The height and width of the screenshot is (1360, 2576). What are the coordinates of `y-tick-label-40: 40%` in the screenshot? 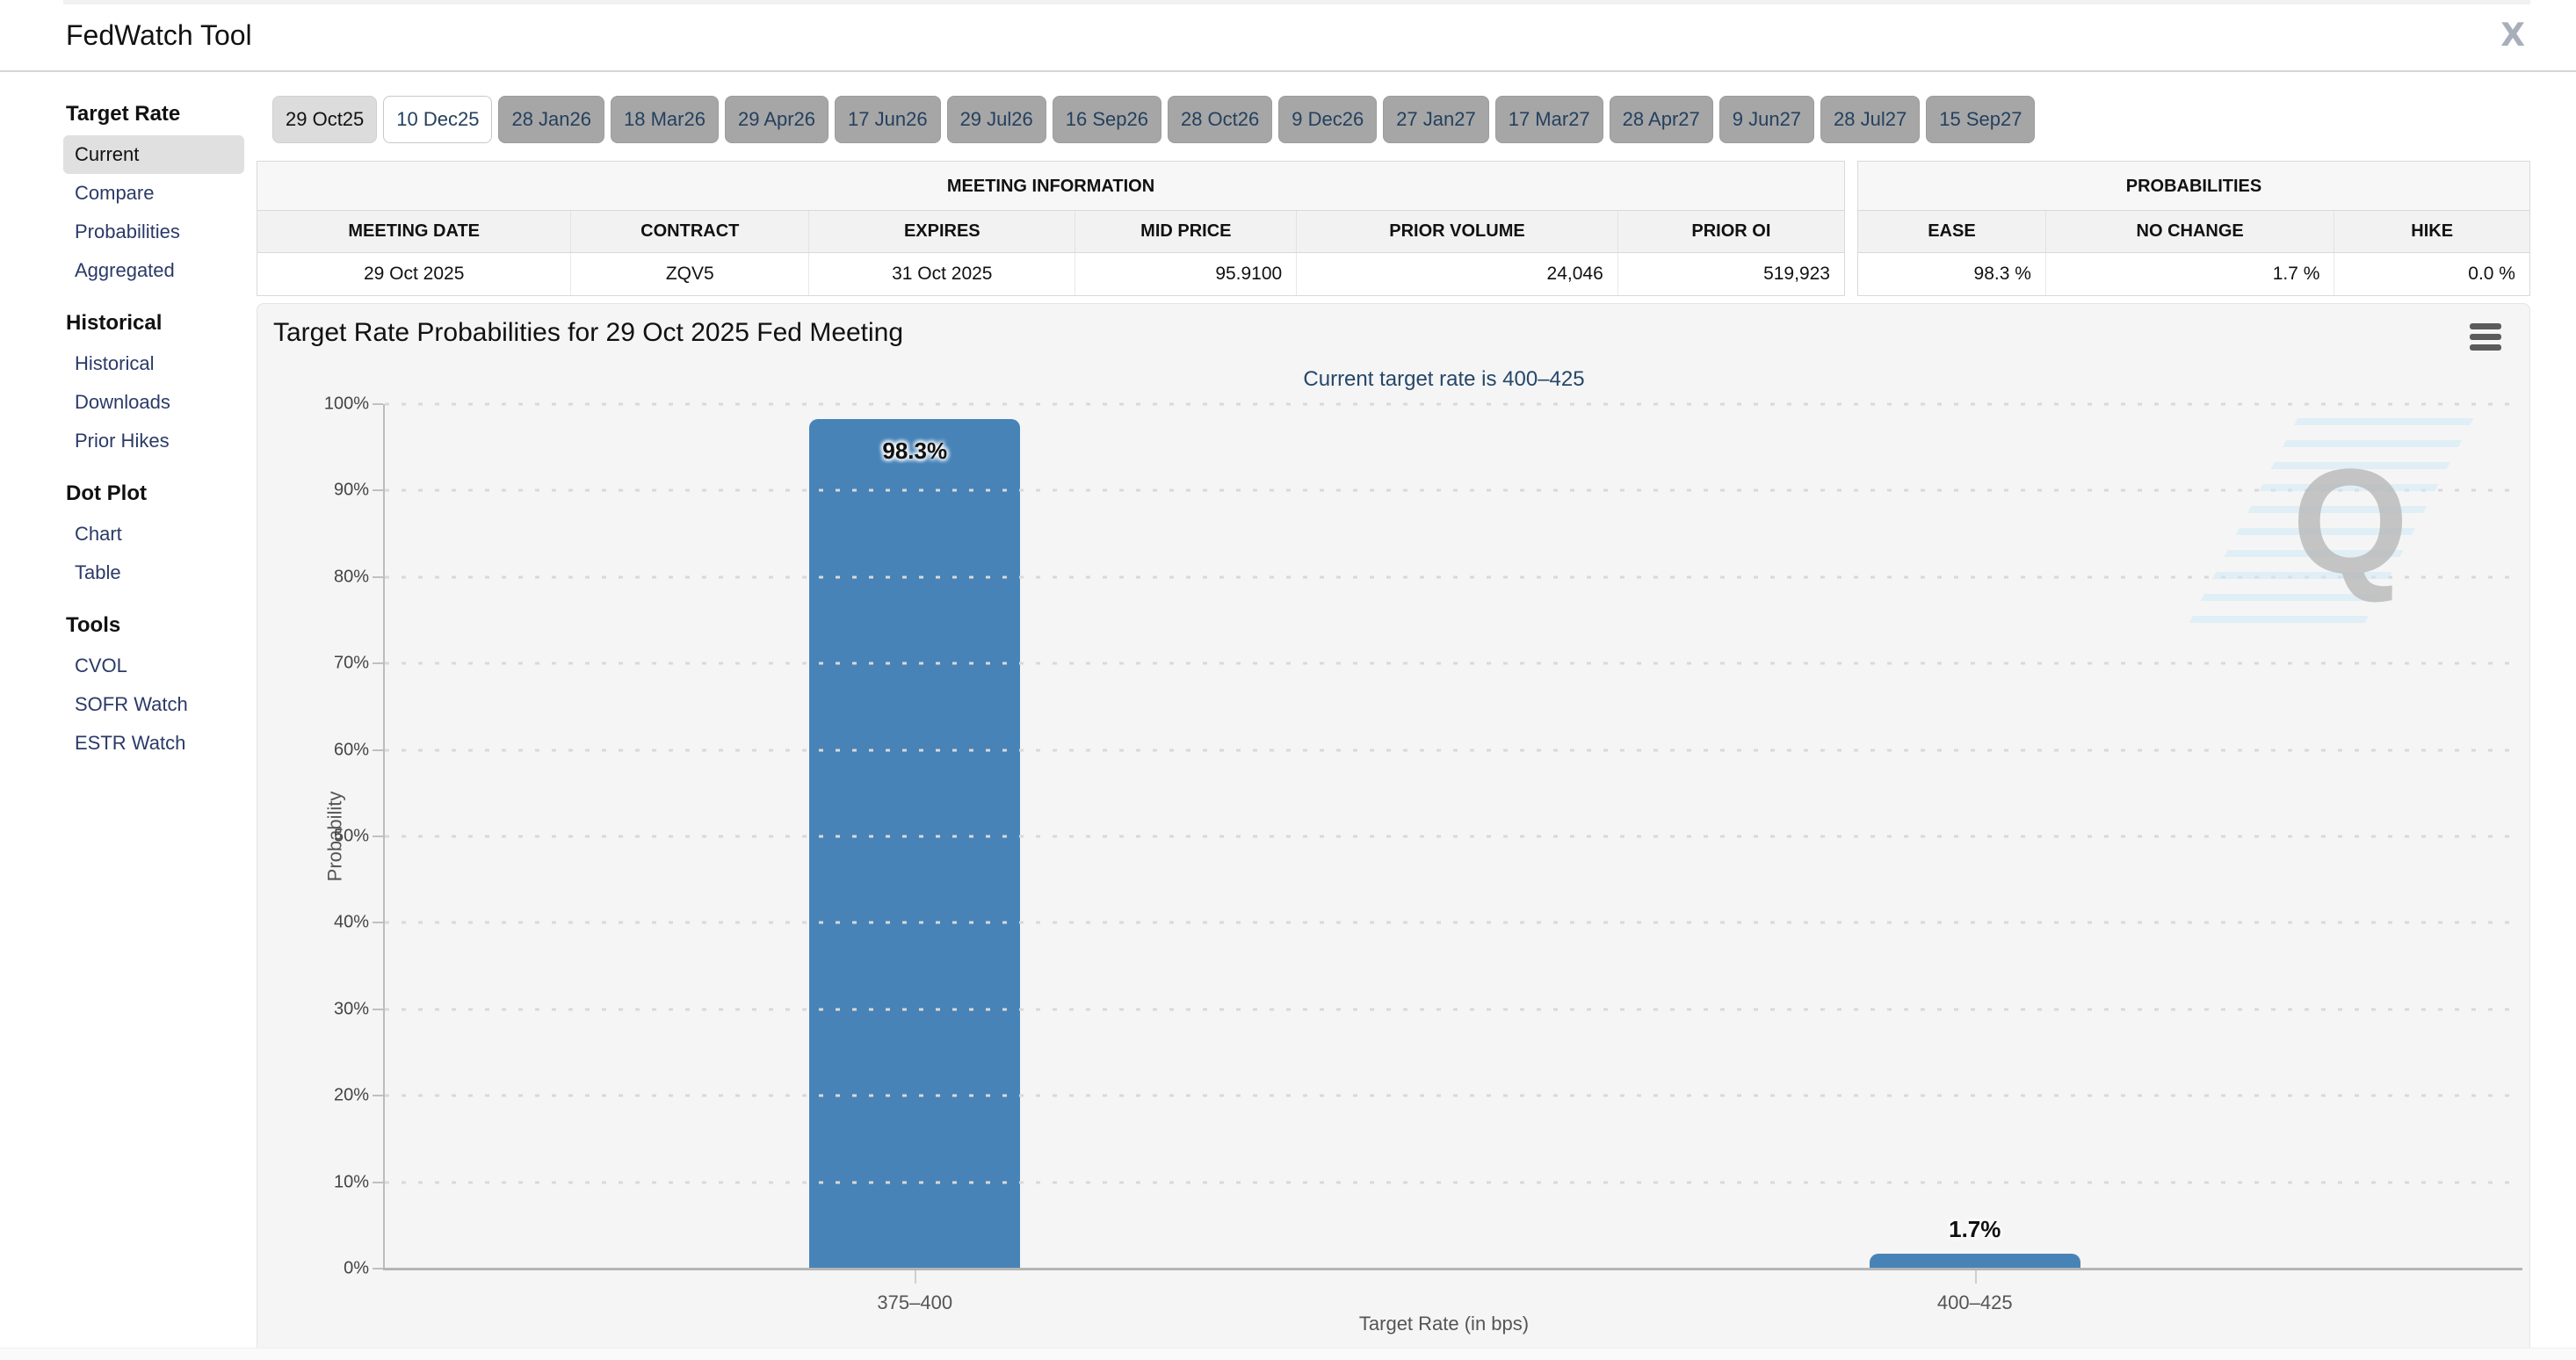 It's located at (351, 922).